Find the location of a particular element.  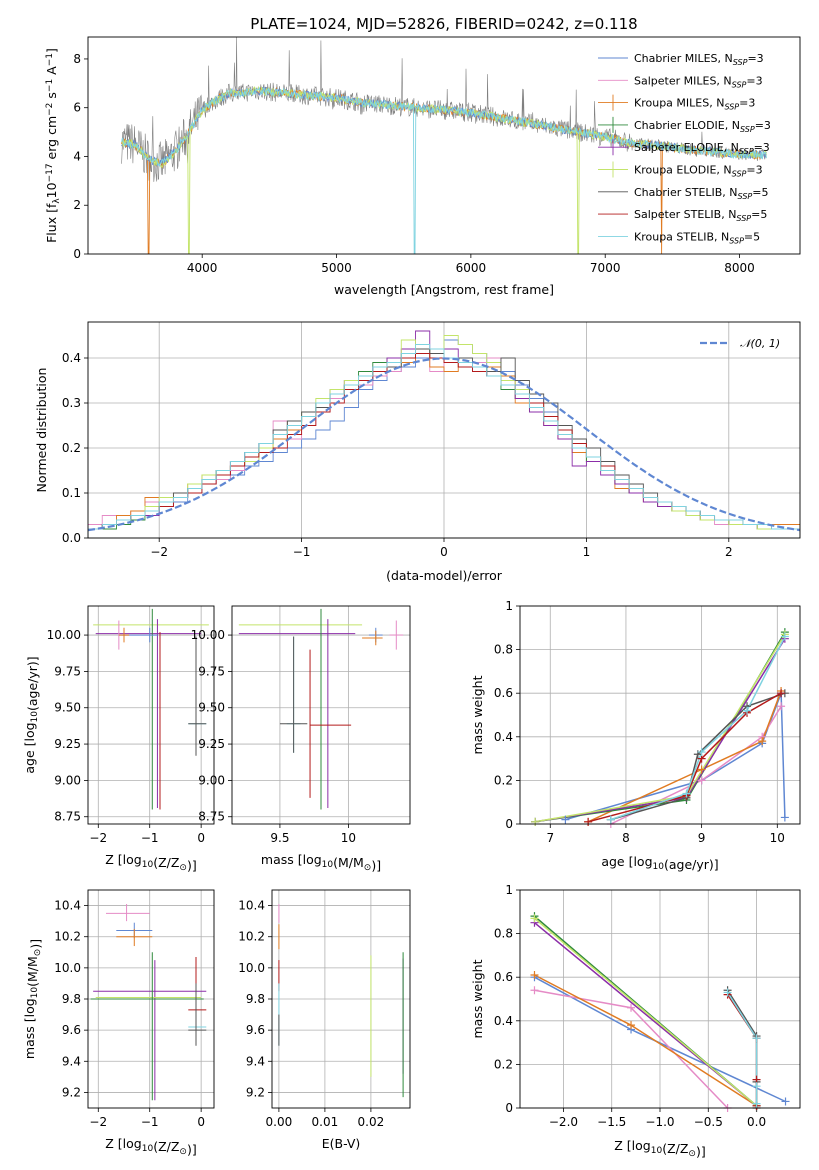

panel-weight-vs-z: −2.0 −1.5 −1.0 −0.5 0.0 0 0.2 0.4 0.6 0.8 1 is located at coordinates (647, 1006).